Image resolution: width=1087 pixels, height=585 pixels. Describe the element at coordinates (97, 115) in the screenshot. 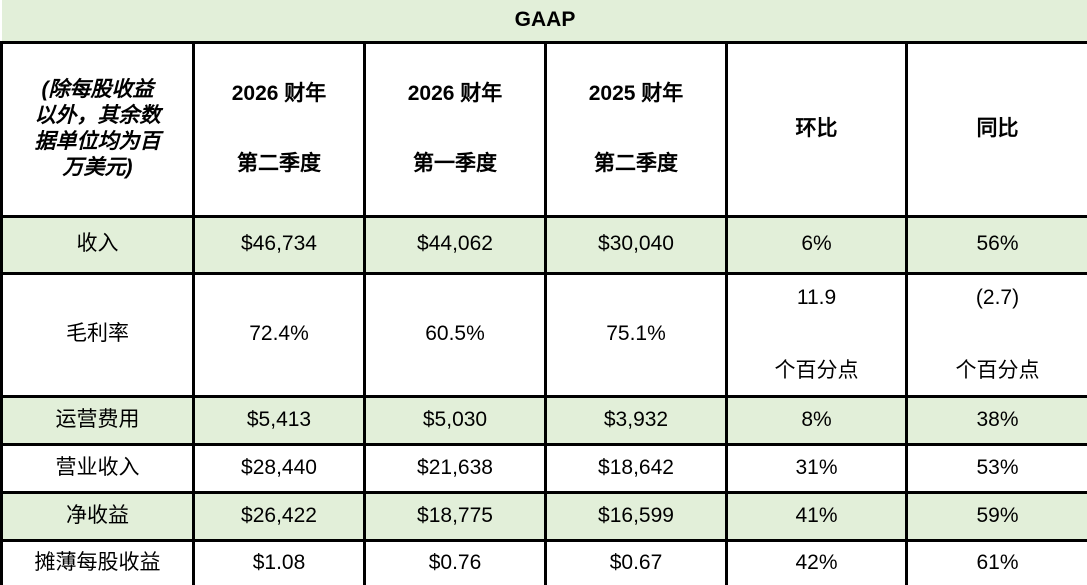

I see `unit-note-line: 以外，其余数` at that location.